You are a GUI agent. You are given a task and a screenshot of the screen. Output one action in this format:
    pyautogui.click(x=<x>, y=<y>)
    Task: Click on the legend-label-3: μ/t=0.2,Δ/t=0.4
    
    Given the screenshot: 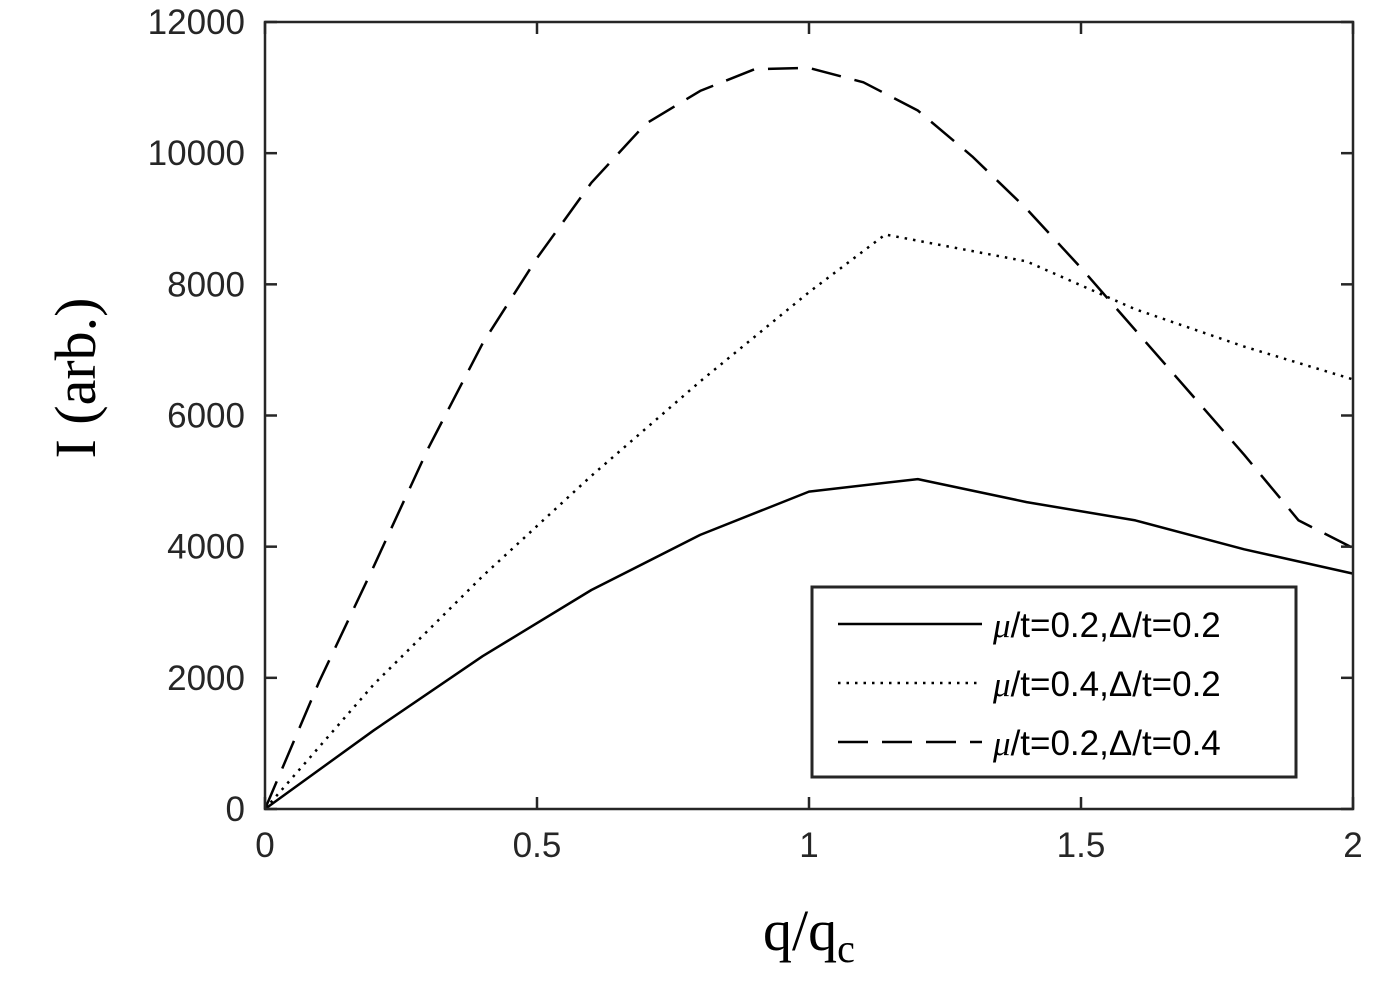 What is the action you would take?
    pyautogui.click(x=1106, y=743)
    